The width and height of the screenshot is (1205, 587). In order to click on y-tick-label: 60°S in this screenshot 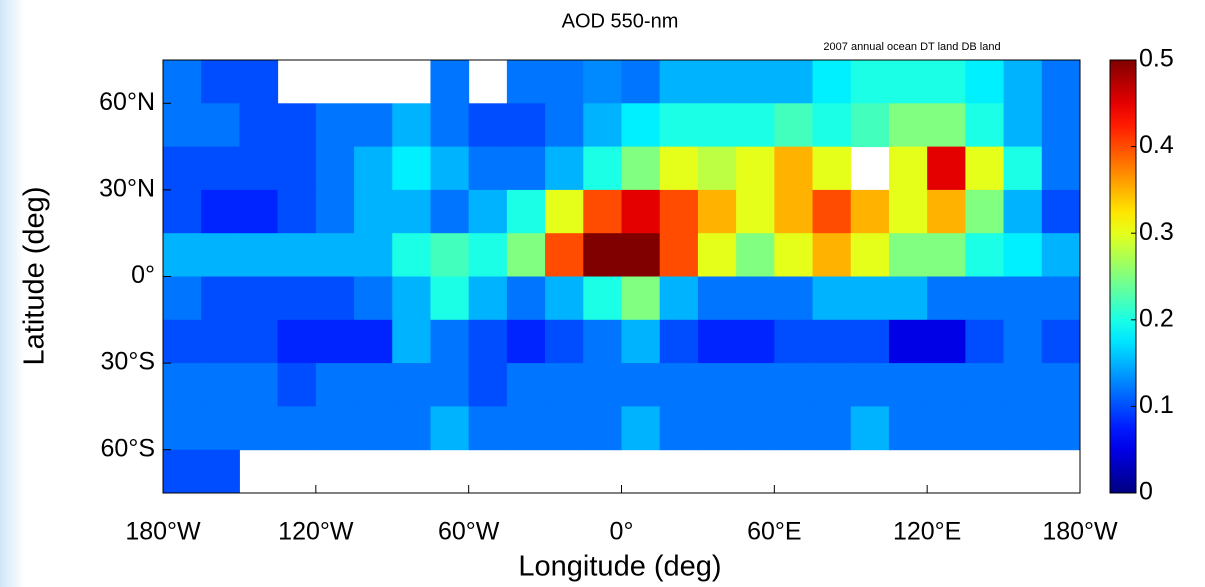, I will do `click(128, 448)`.